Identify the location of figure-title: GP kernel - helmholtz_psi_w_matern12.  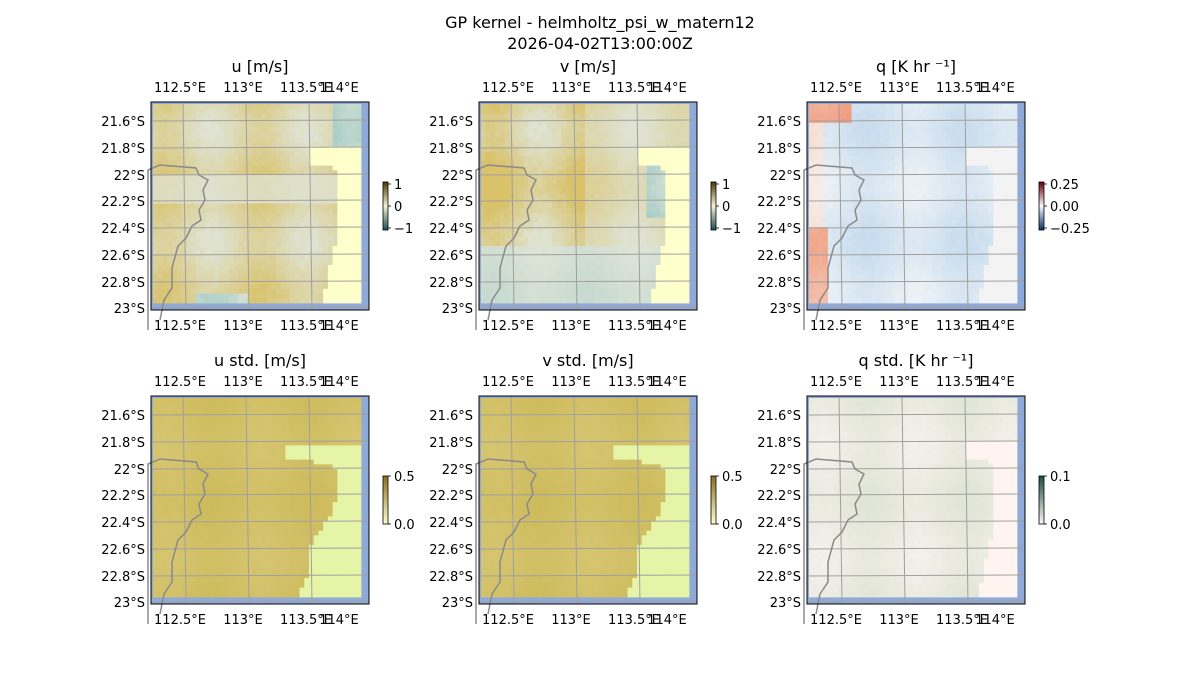
(600, 23).